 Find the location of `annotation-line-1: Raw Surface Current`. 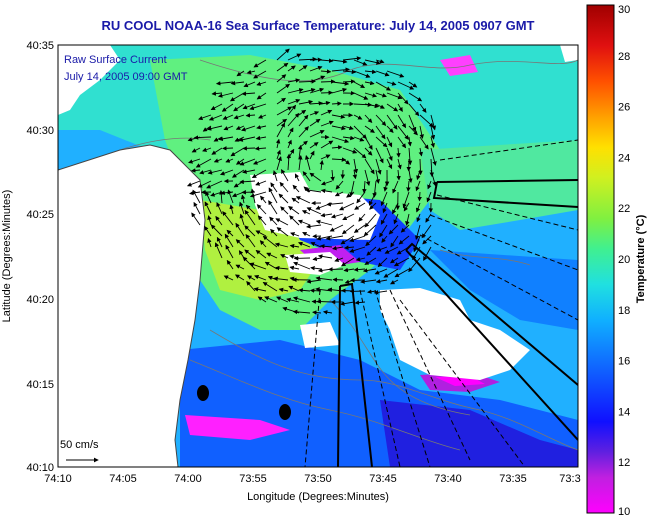

annotation-line-1: Raw Surface Current is located at coordinates (115, 60).